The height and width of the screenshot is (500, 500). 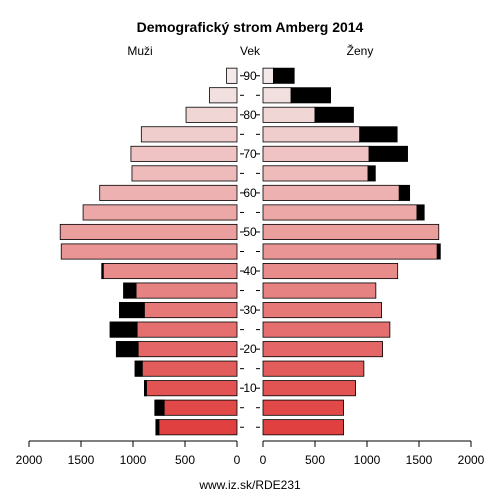 I want to click on age-tick-label: 40, so click(x=250, y=271).